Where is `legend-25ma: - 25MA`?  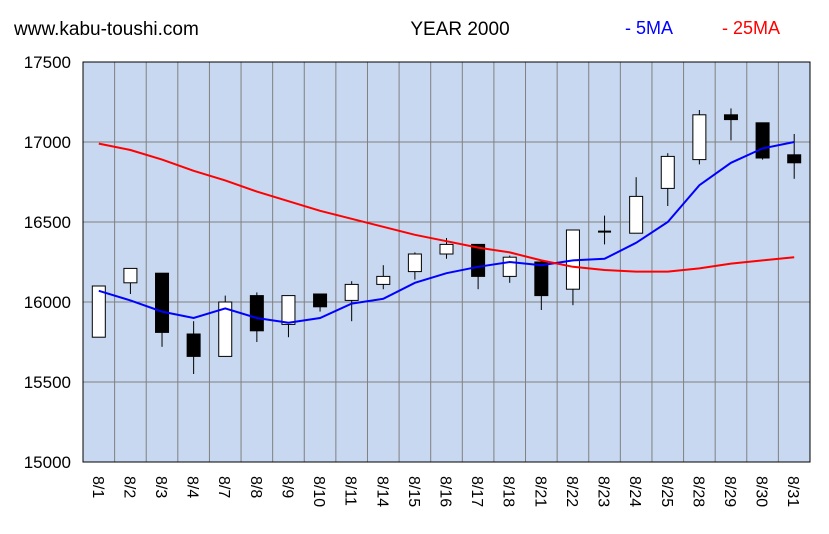 legend-25ma: - 25MA is located at coordinates (751, 28).